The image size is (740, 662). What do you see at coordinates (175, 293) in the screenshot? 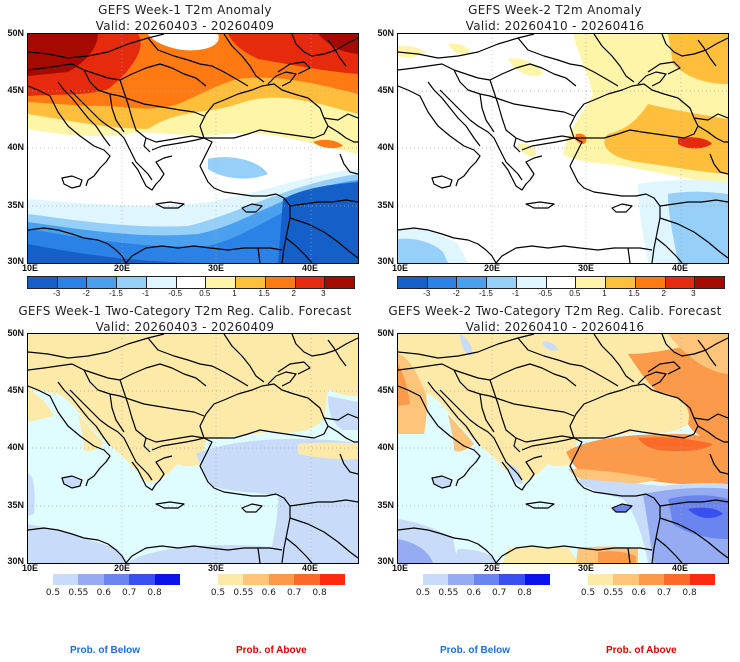
I see `colorbar-tick-label: -0.5` at bounding box center [175, 293].